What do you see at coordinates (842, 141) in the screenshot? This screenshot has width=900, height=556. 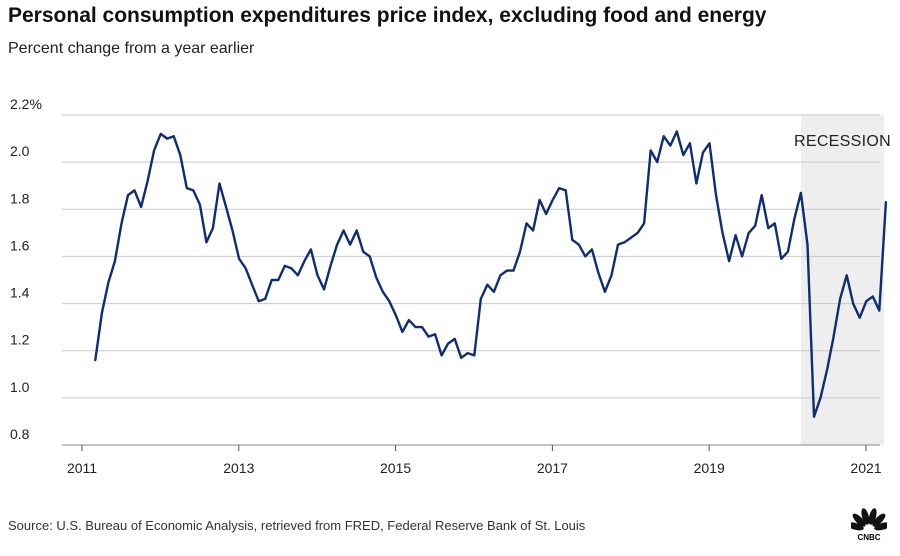 I see `recession-label: RECESSION` at bounding box center [842, 141].